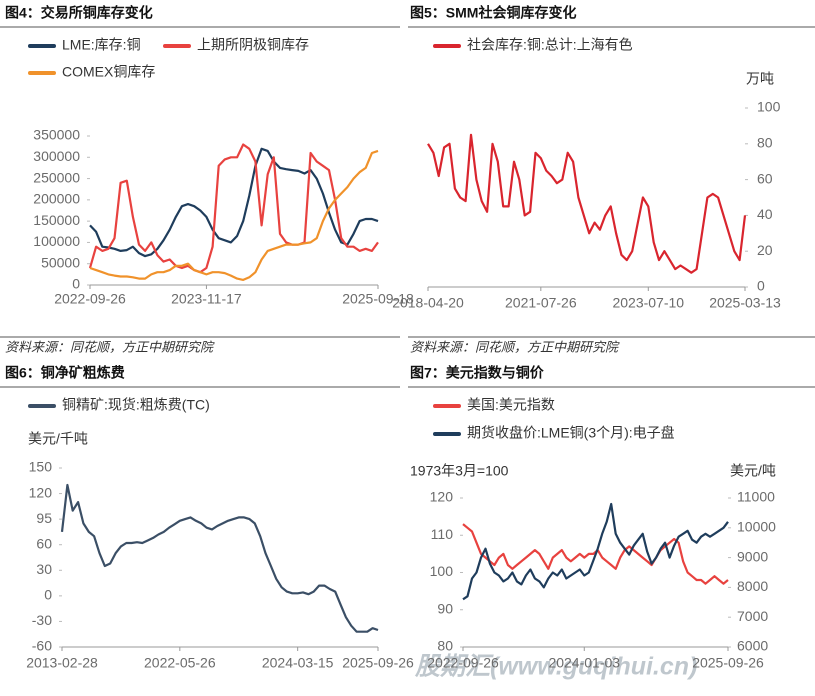 This screenshot has height=696, width=815. What do you see at coordinates (752, 616) in the screenshot?
I see `y2-tick-label: 7000` at bounding box center [752, 616].